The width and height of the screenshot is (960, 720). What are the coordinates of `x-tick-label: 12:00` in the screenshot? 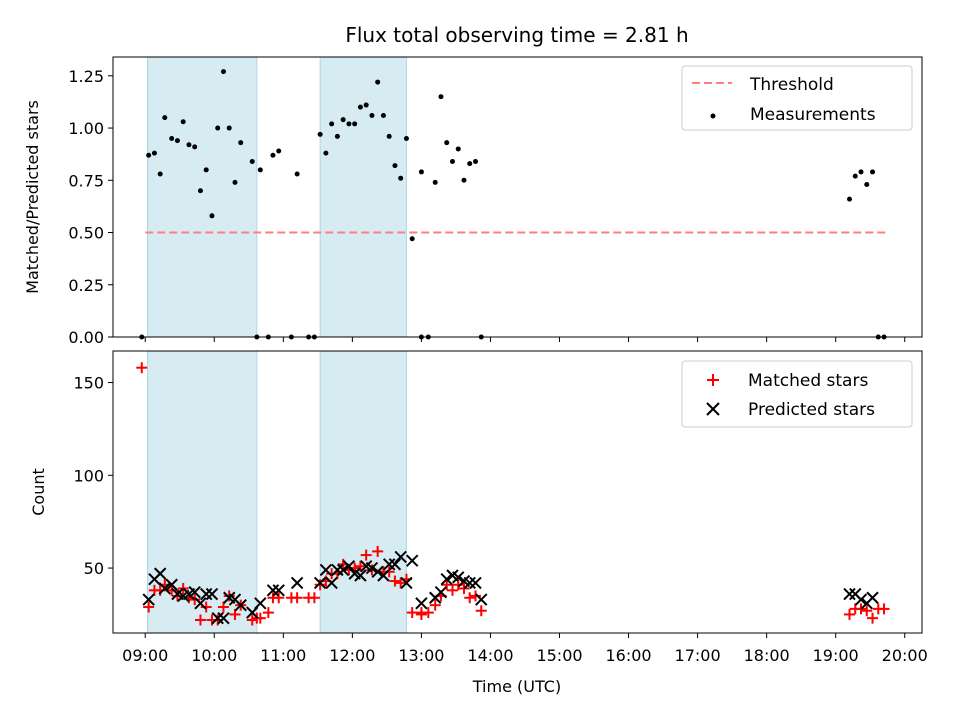 It's located at (352, 655).